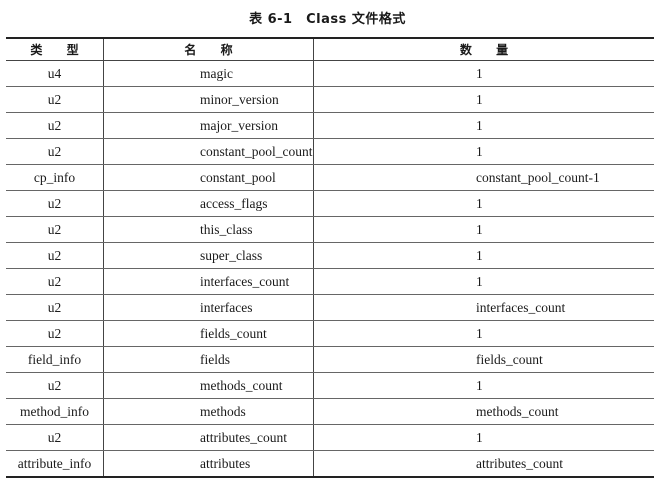 Image resolution: width=655 pixels, height=478 pixels. I want to click on table-row: u2 methods_count 1, so click(330, 385).